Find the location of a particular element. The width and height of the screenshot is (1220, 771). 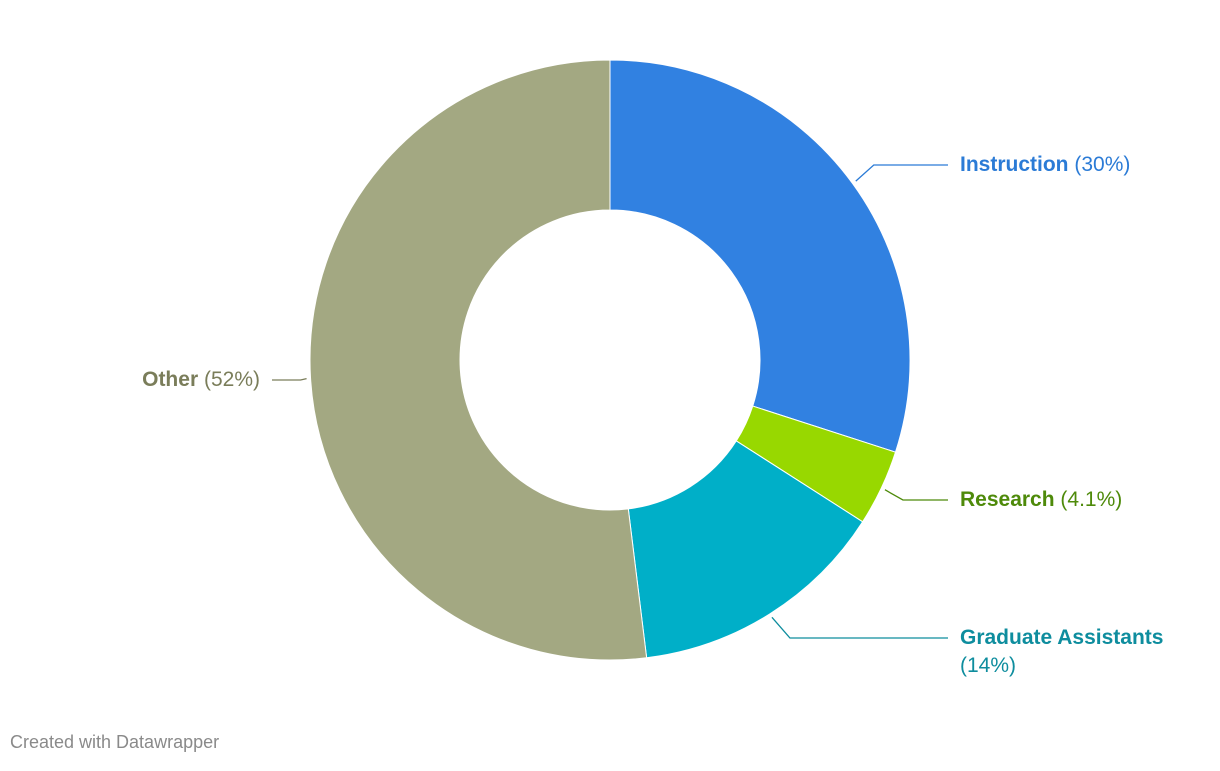

slice-label: Graduate Assistants (14%) is located at coordinates (1061, 651).